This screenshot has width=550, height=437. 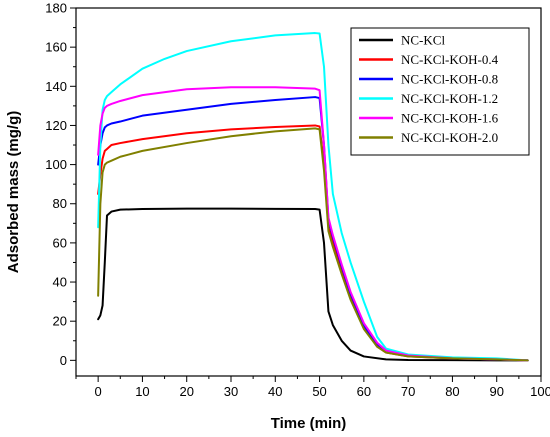 What do you see at coordinates (450, 118) in the screenshot?
I see `legend-label-5: NC-KCl-KOH-1.6` at bounding box center [450, 118].